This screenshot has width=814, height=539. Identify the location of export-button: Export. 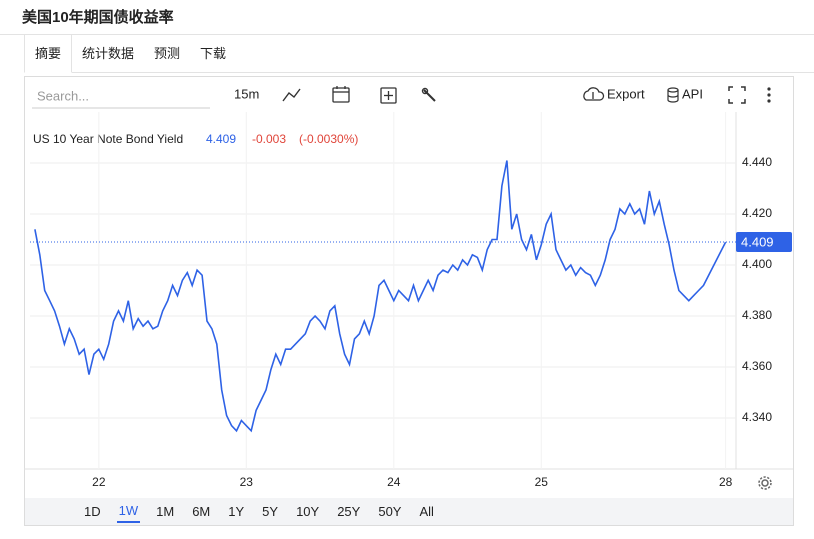
(626, 93).